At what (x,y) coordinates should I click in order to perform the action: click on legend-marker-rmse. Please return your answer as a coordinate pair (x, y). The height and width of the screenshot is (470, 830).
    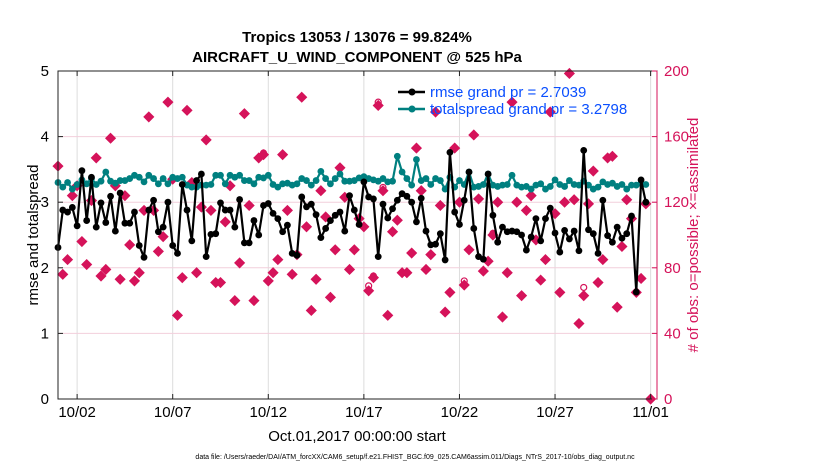
    Looking at the image, I should click on (412, 92).